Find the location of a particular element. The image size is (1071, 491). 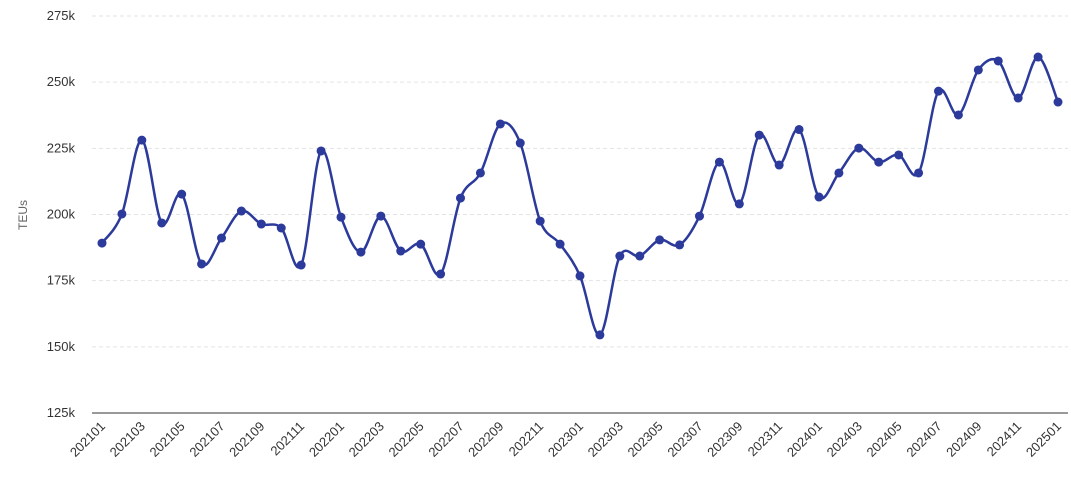

x-tick-label: 202107 is located at coordinates (206, 439).